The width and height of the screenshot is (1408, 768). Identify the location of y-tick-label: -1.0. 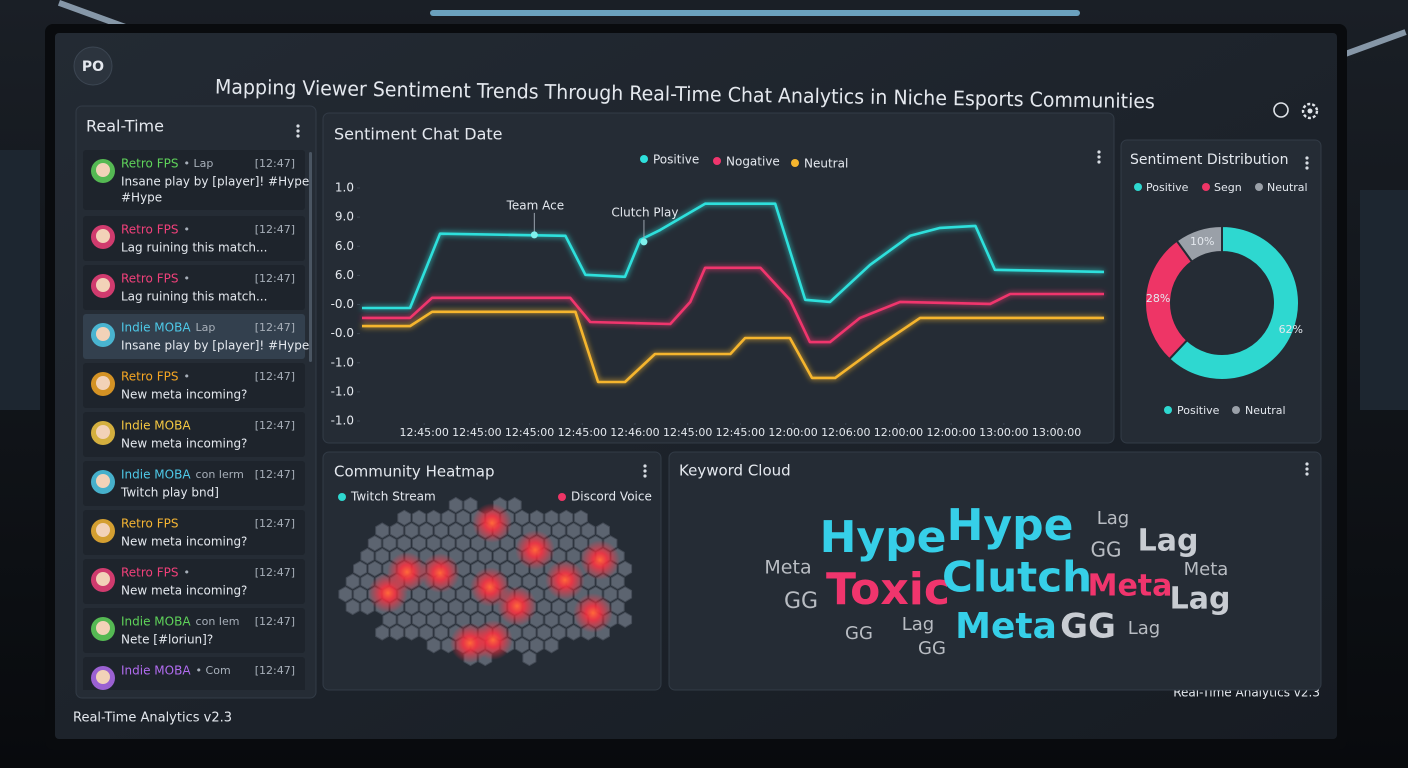
(342, 421).